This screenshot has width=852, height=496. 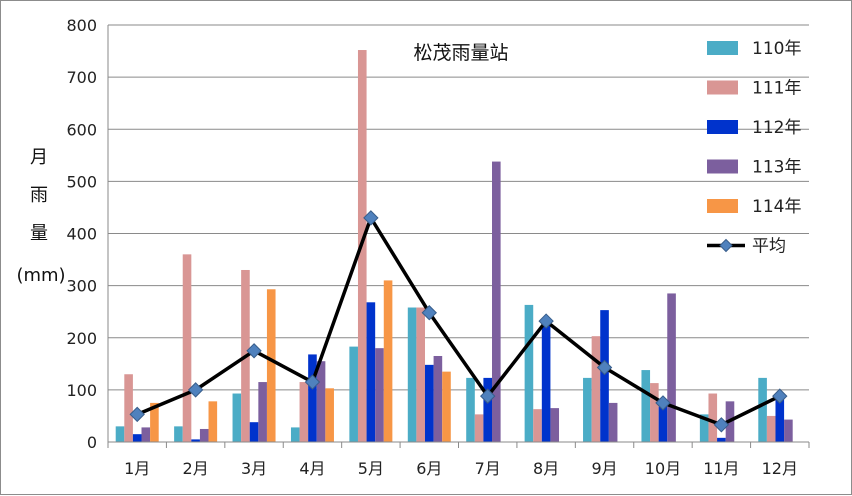 I want to click on bar-111年-1月, so click(x=128, y=408).